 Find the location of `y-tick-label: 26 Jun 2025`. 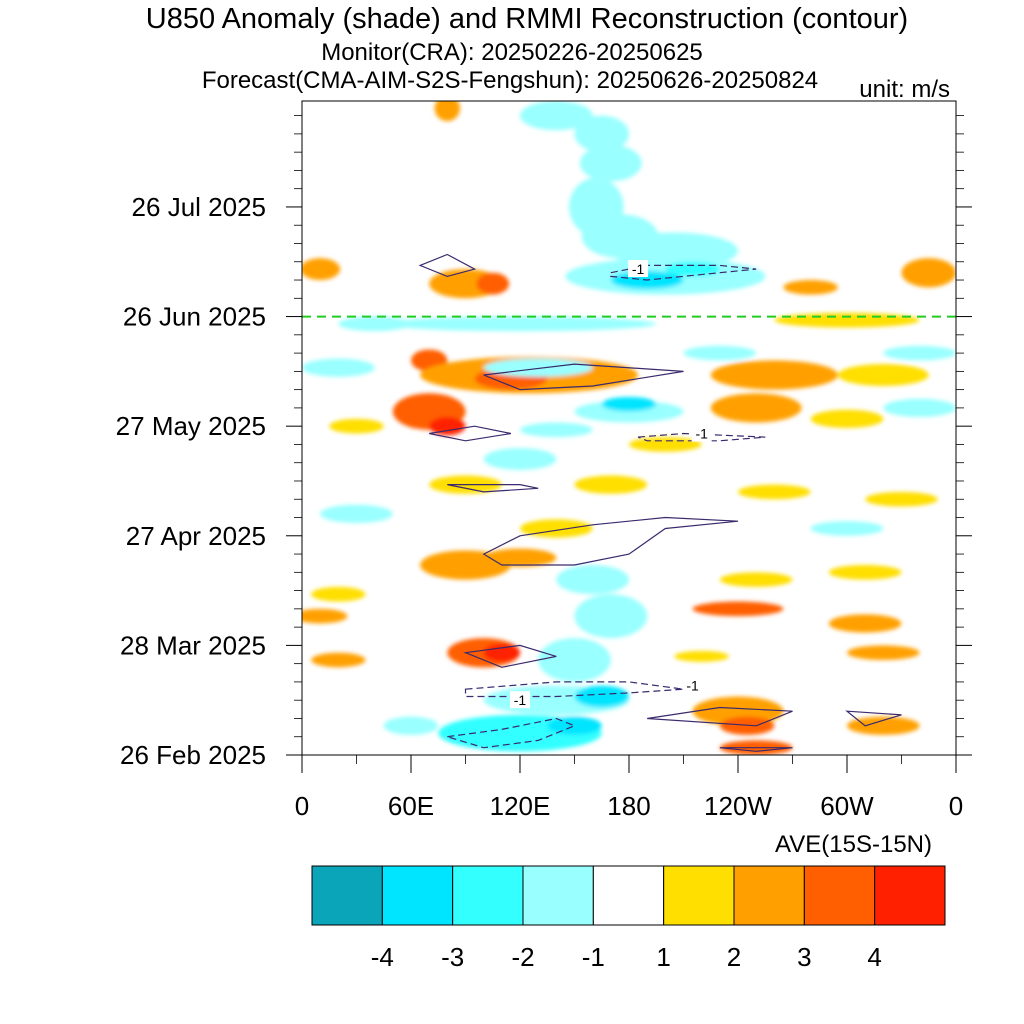

y-tick-label: 26 Jun 2025 is located at coordinates (194, 317).